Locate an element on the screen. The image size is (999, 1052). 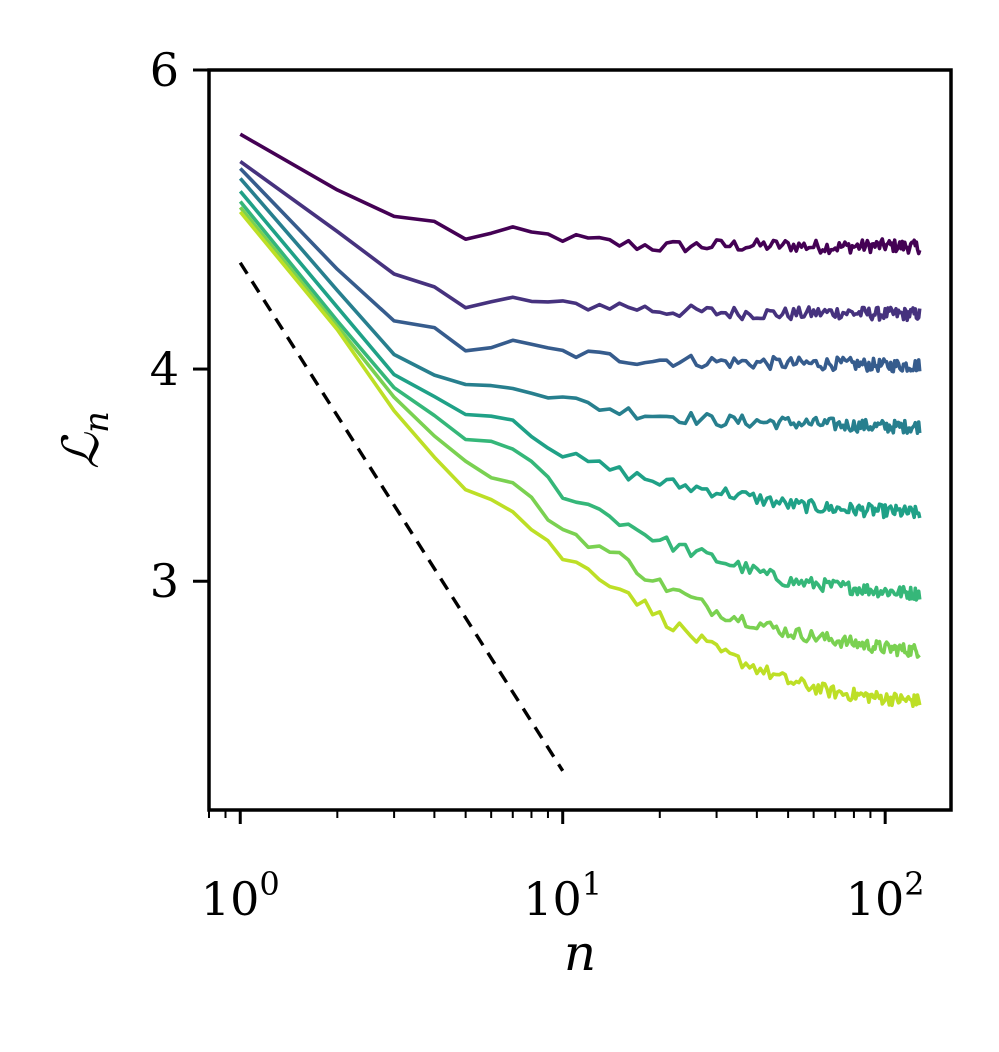
y-axis-label: ℒn is located at coordinates (84, 440).